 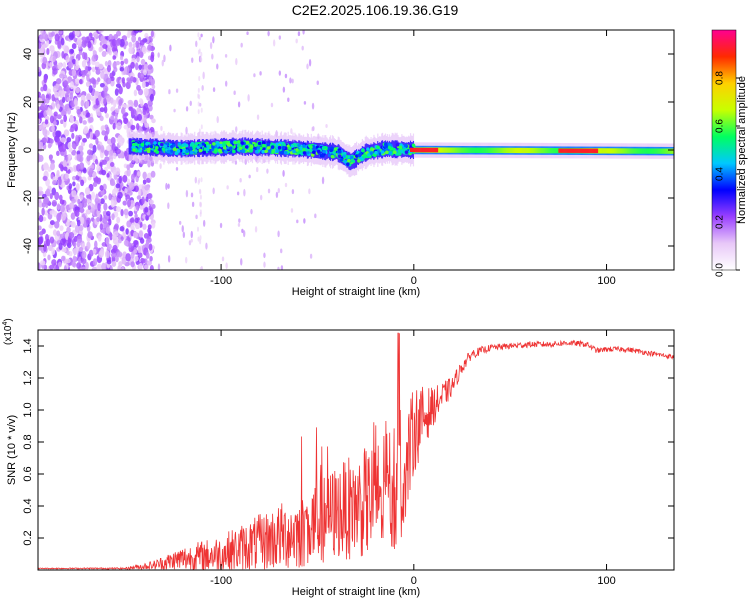 I want to click on colorbar-label: Normalized spectral amplitude, so click(x=742, y=150).